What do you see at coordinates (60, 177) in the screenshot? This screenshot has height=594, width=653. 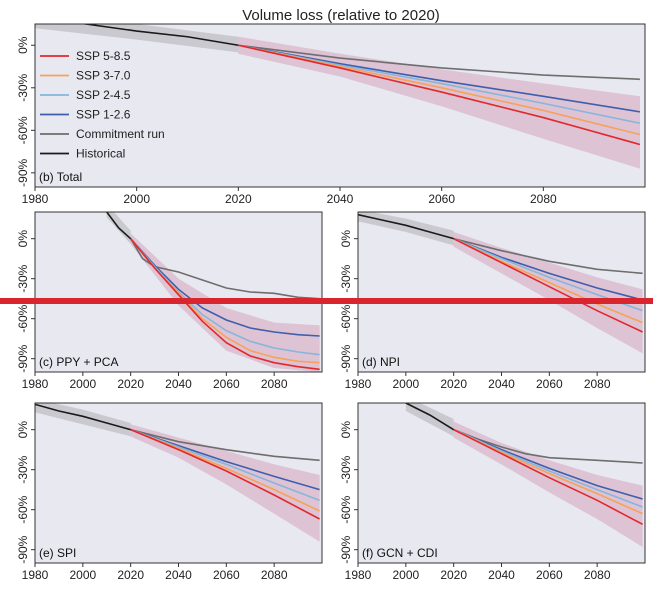 I see `panel-label: (b) Total` at bounding box center [60, 177].